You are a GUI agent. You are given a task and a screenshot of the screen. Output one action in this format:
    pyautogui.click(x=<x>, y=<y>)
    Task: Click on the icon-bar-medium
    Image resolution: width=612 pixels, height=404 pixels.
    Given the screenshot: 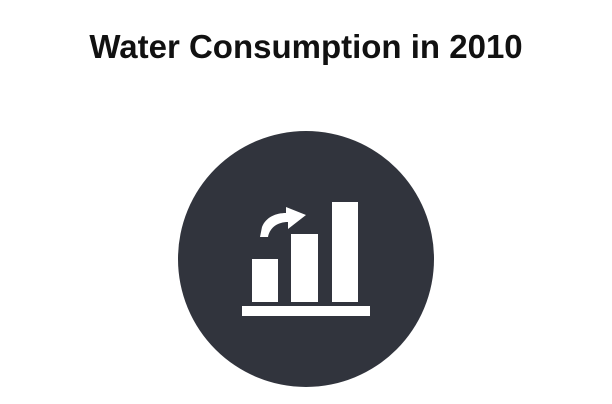 What is the action you would take?
    pyautogui.click(x=304, y=268)
    